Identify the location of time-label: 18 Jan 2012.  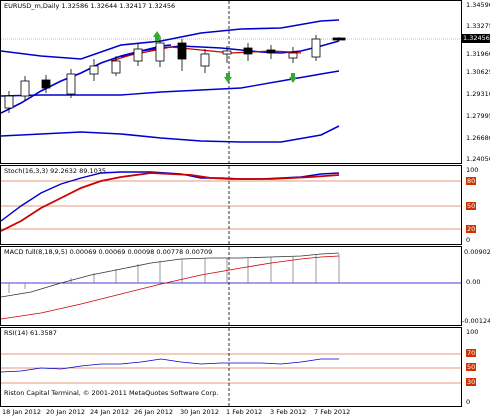
(21, 412).